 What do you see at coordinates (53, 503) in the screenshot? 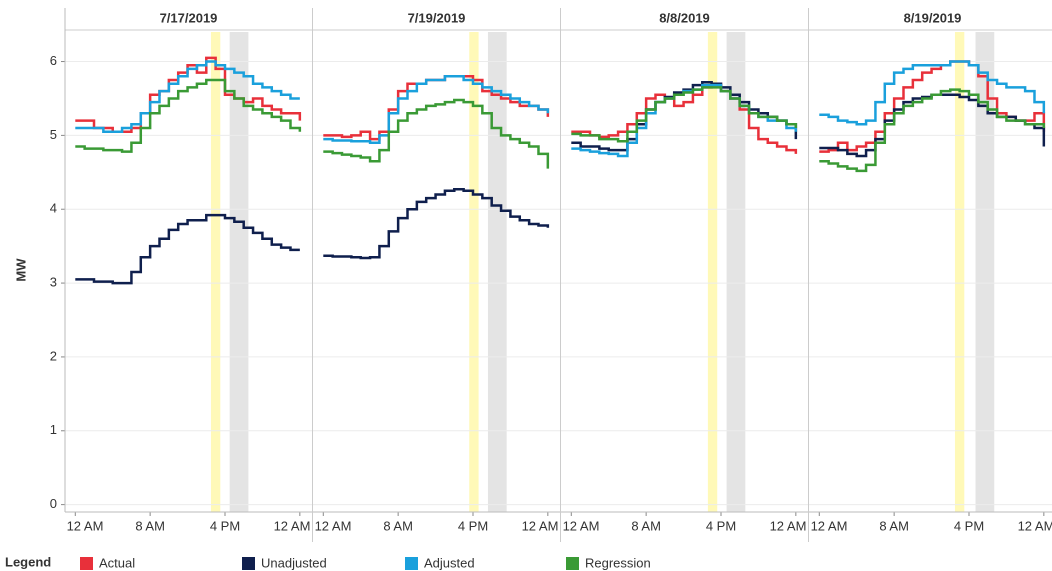
I see `y-tick-label: 0` at bounding box center [53, 503].